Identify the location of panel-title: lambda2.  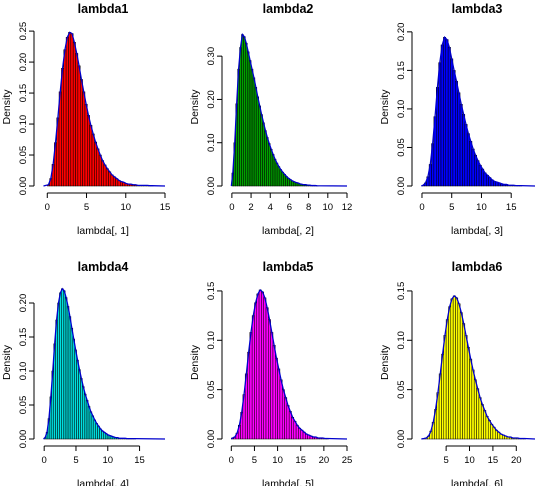
(288, 9).